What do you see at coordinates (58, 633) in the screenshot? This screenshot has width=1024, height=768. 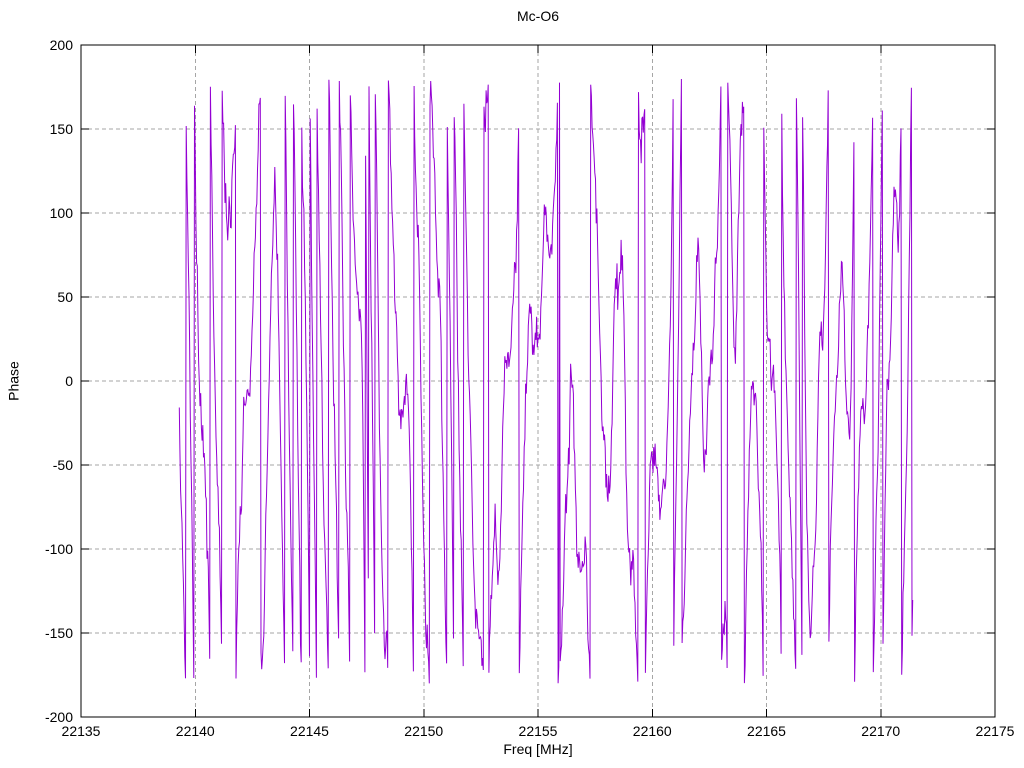 I see `y-tick-label: -150` at bounding box center [58, 633].